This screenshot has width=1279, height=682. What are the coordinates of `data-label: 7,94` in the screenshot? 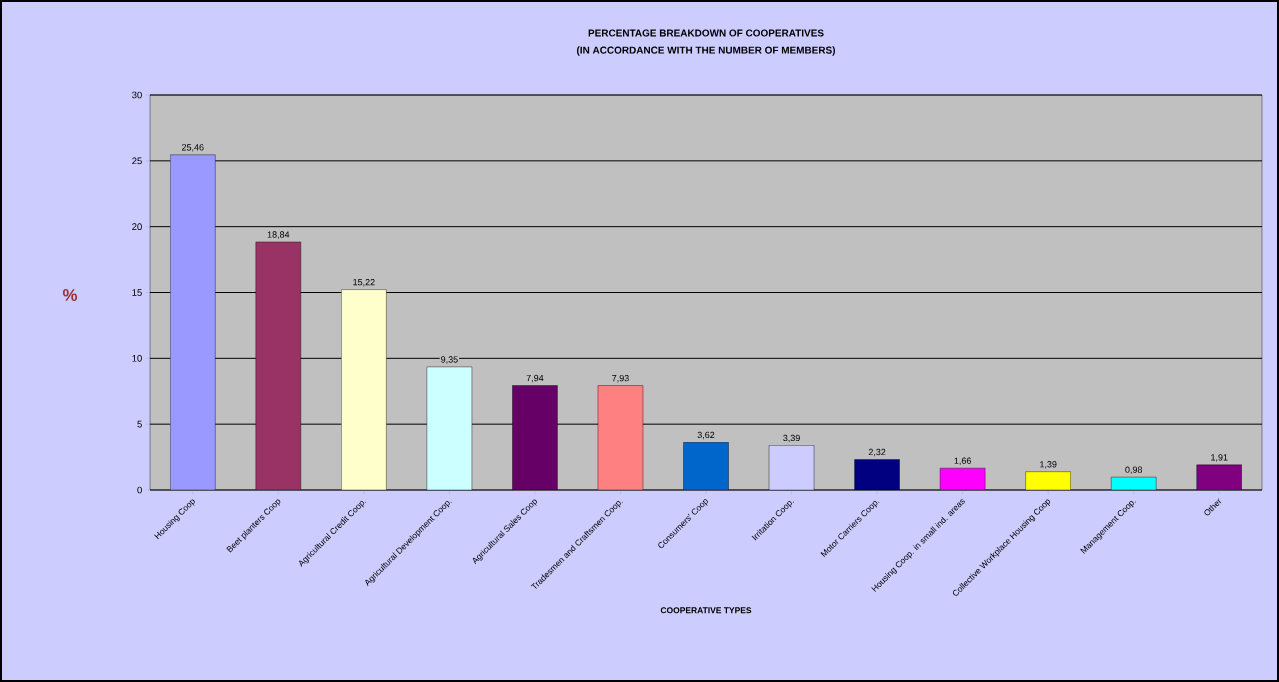 It's located at (535, 378).